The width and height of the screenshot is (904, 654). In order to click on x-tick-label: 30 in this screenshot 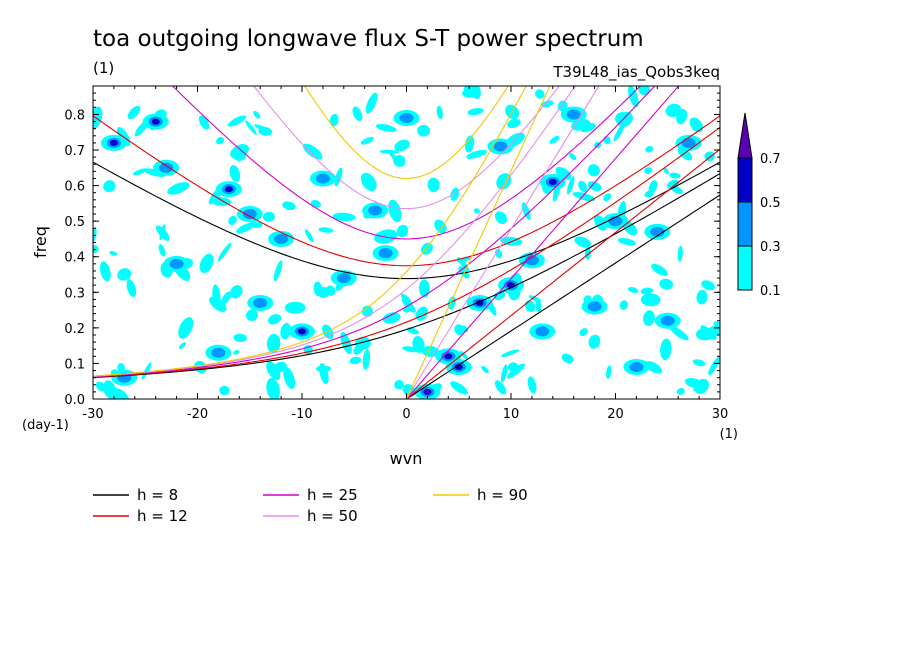, I will do `click(720, 414)`.